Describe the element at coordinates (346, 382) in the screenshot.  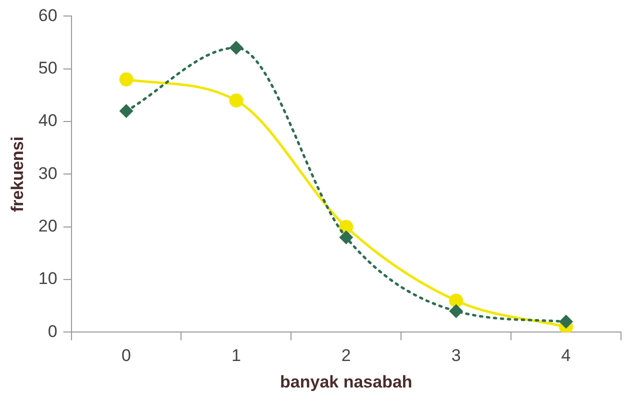
I see `x-axis-title: banyak nasabah` at that location.